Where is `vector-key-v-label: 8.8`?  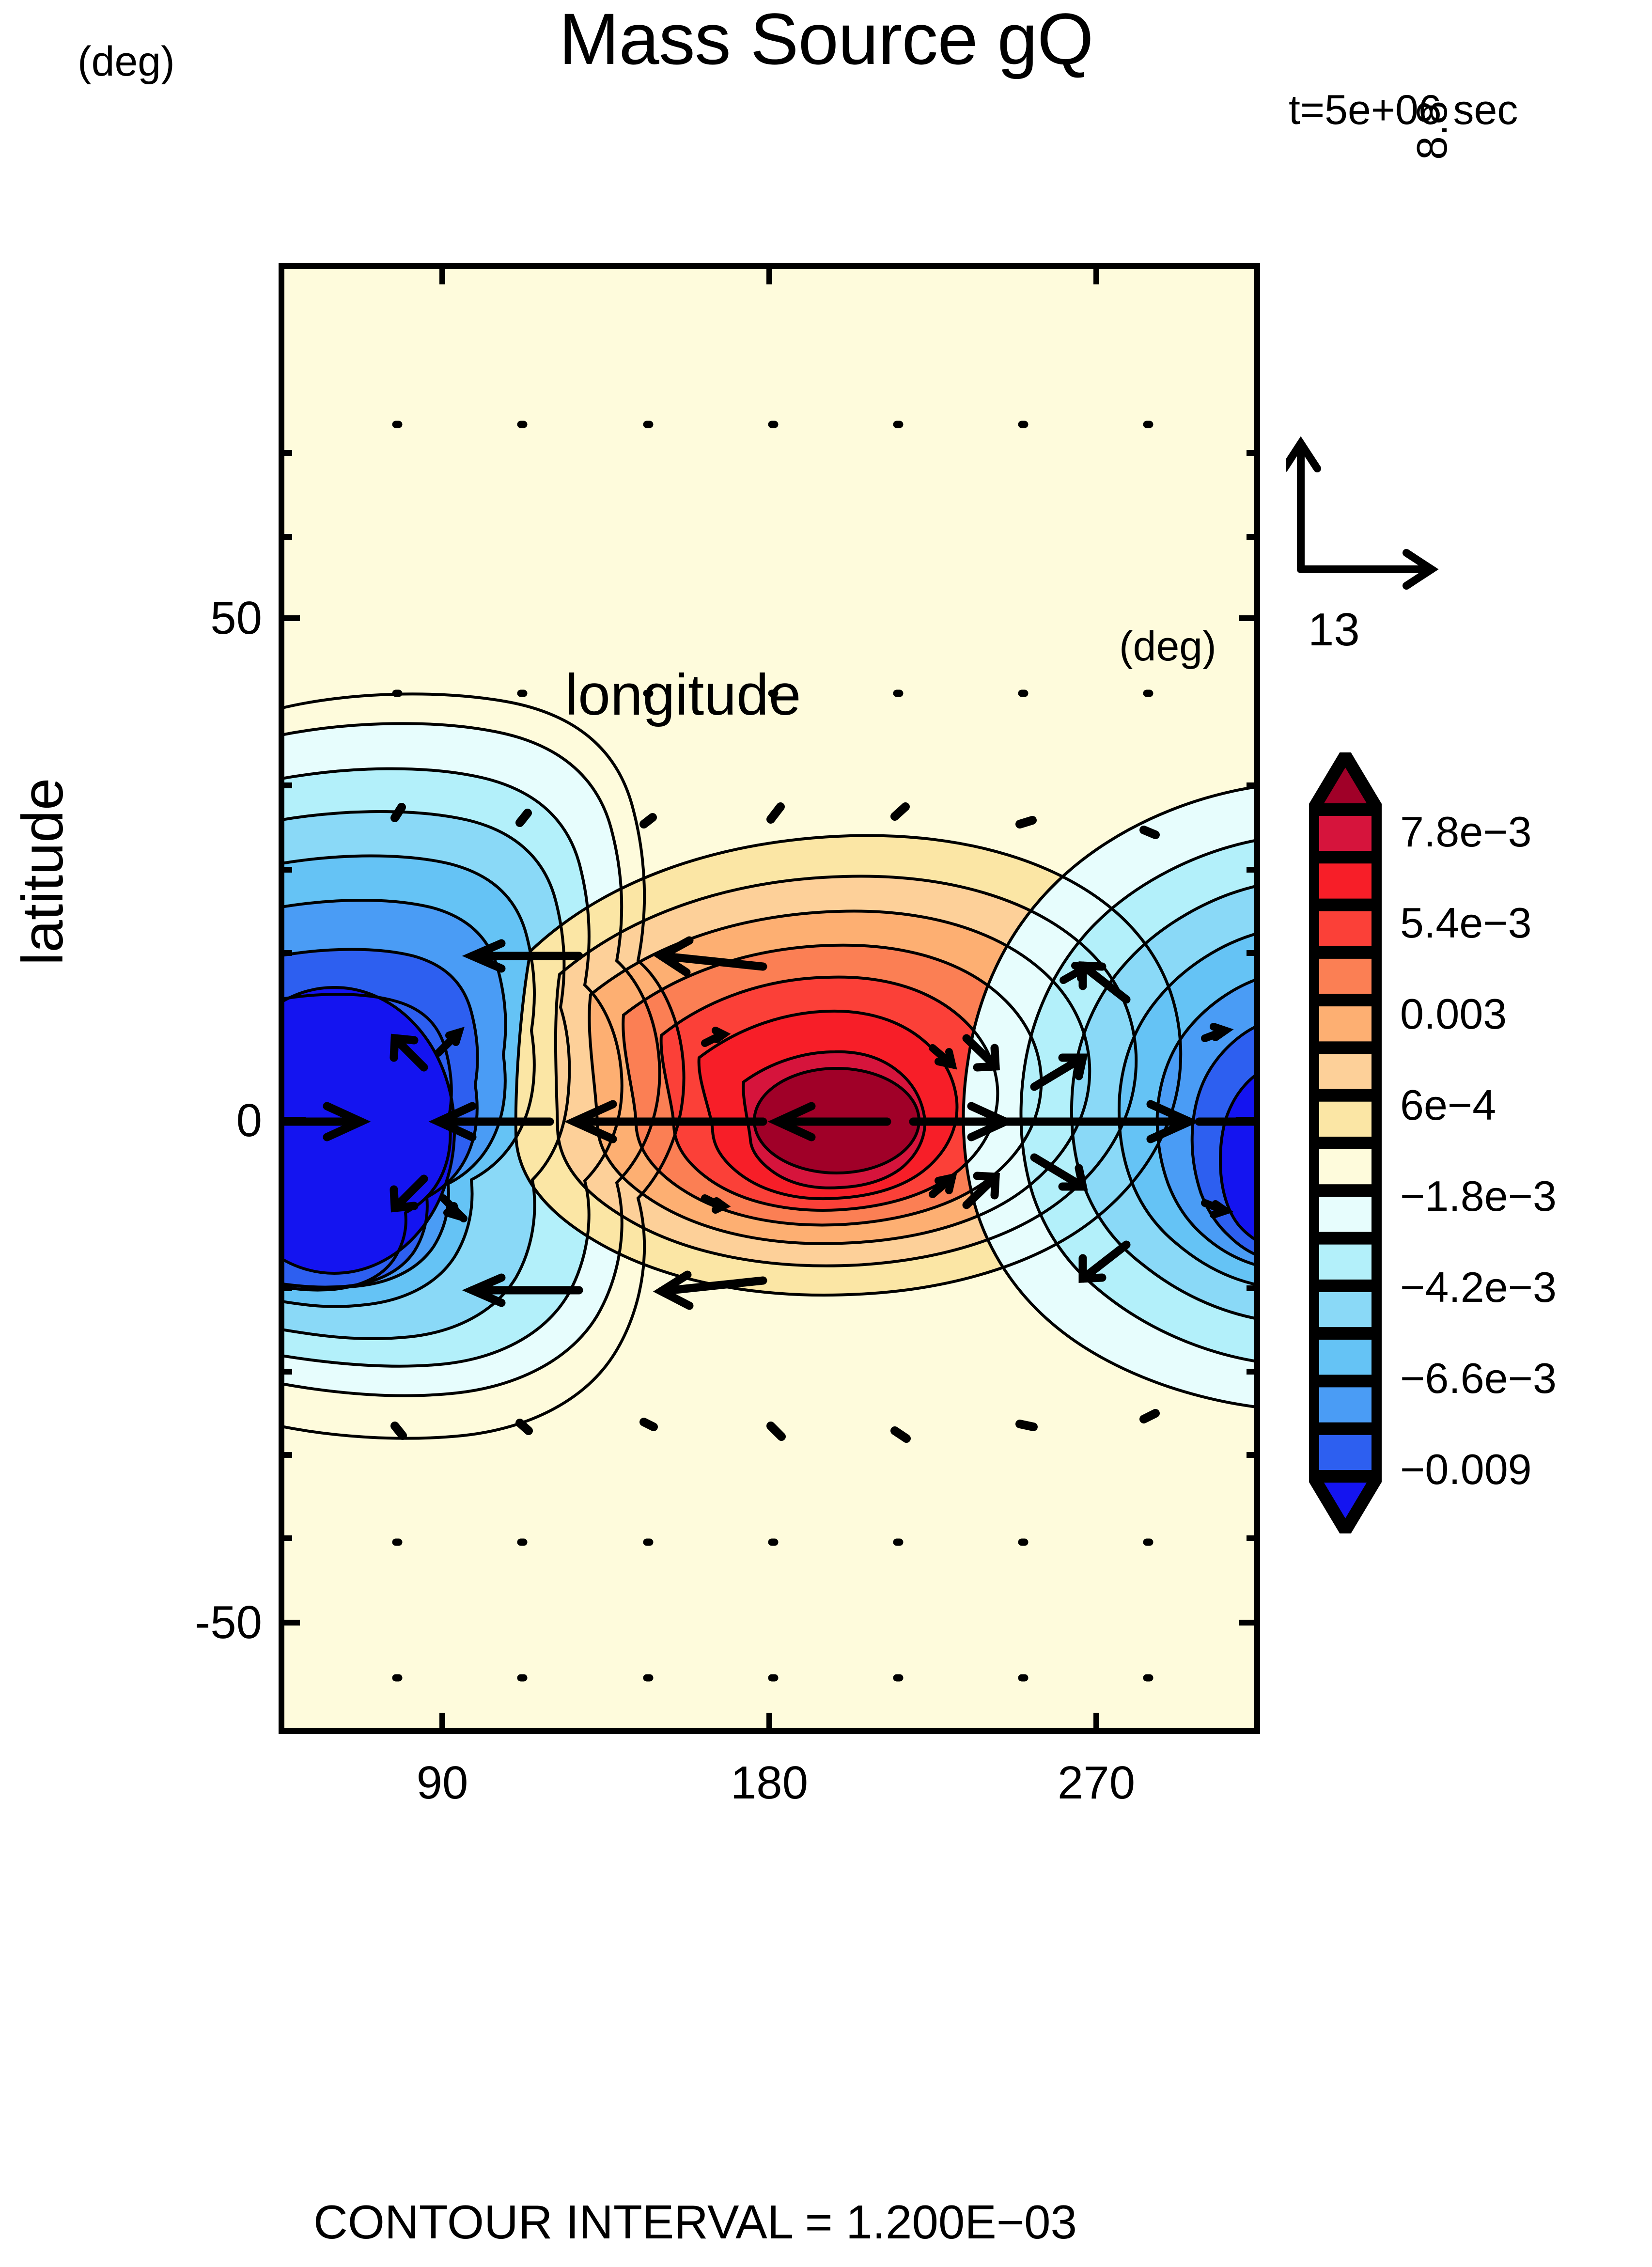 vector-key-v-label: 8.8 is located at coordinates (1432, 130).